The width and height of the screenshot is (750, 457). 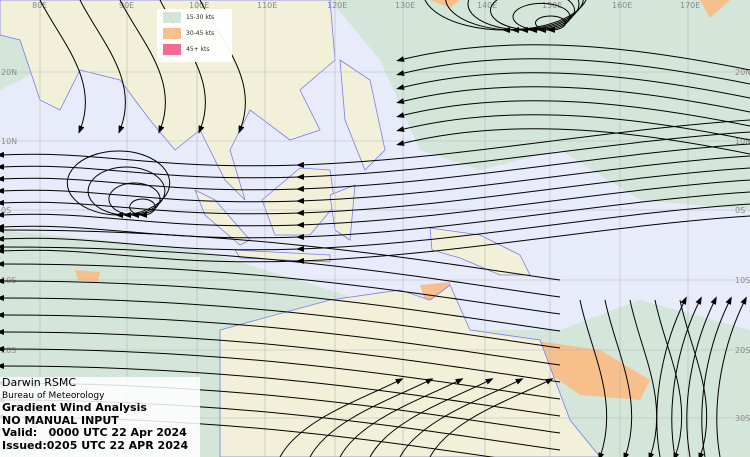 What do you see at coordinates (405, 5) in the screenshot?
I see `longitude-label: 130E` at bounding box center [405, 5].